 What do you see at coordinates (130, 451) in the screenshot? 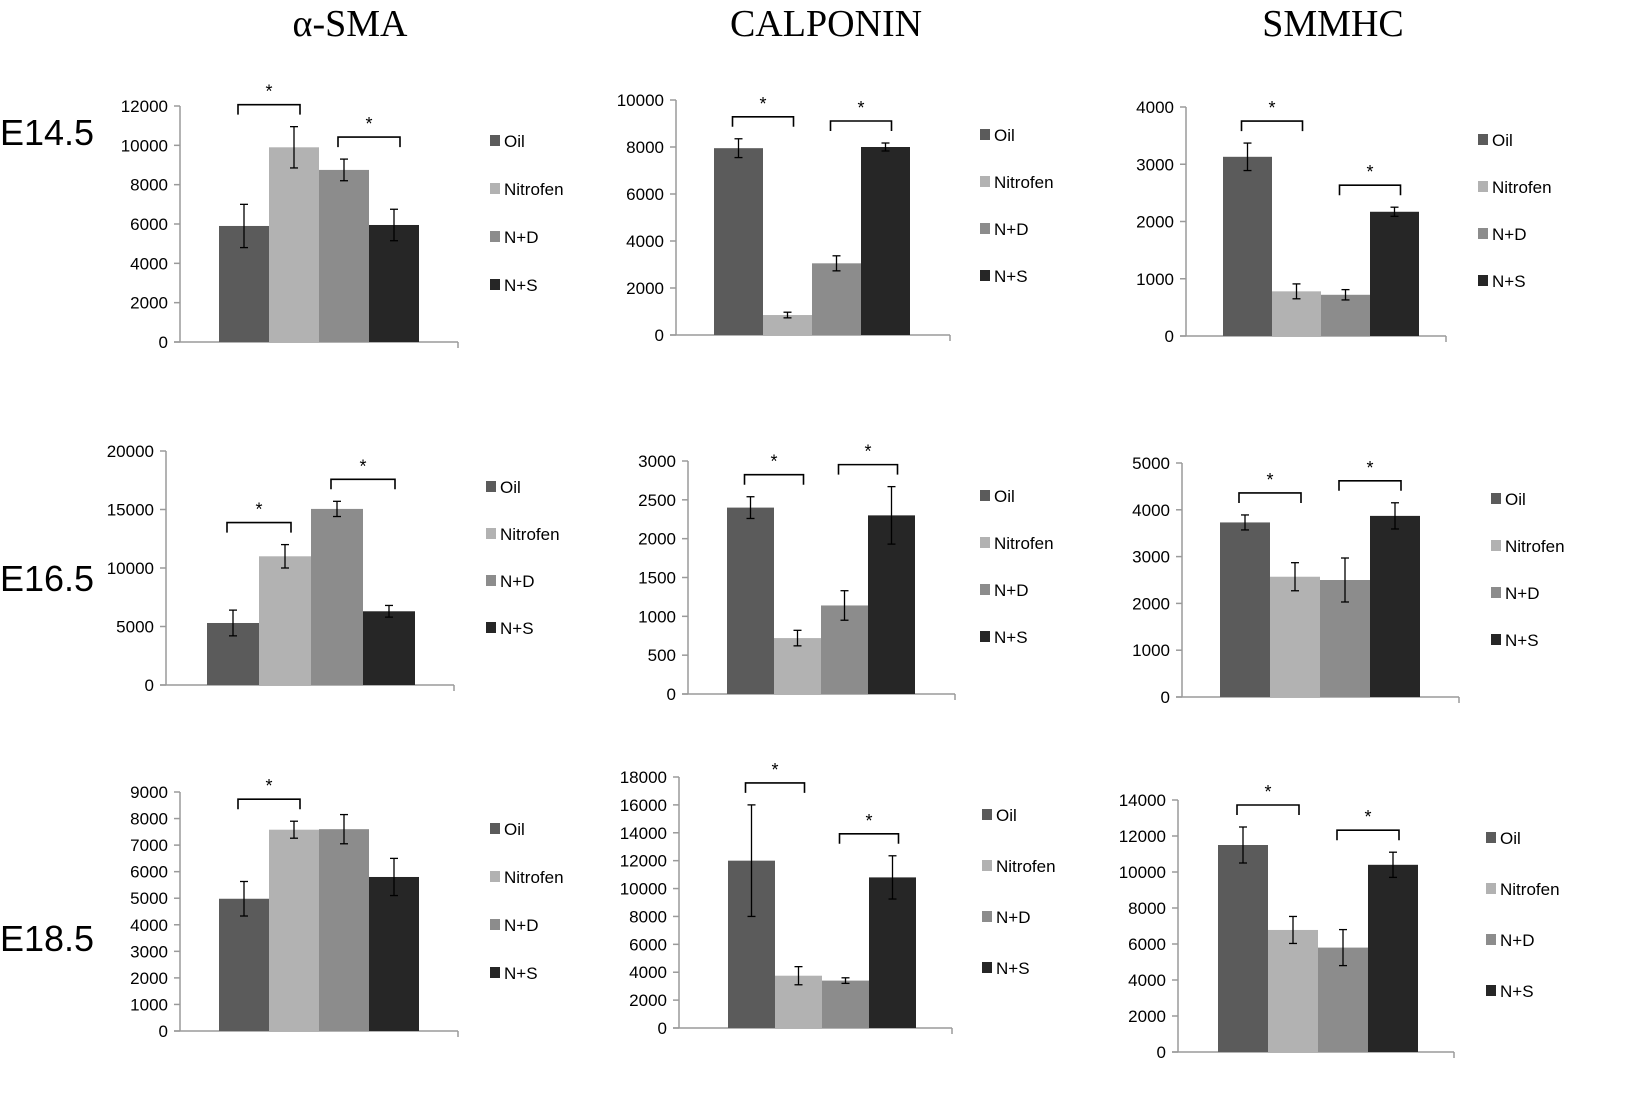
I see `y-tick-label: 20000` at bounding box center [130, 451].